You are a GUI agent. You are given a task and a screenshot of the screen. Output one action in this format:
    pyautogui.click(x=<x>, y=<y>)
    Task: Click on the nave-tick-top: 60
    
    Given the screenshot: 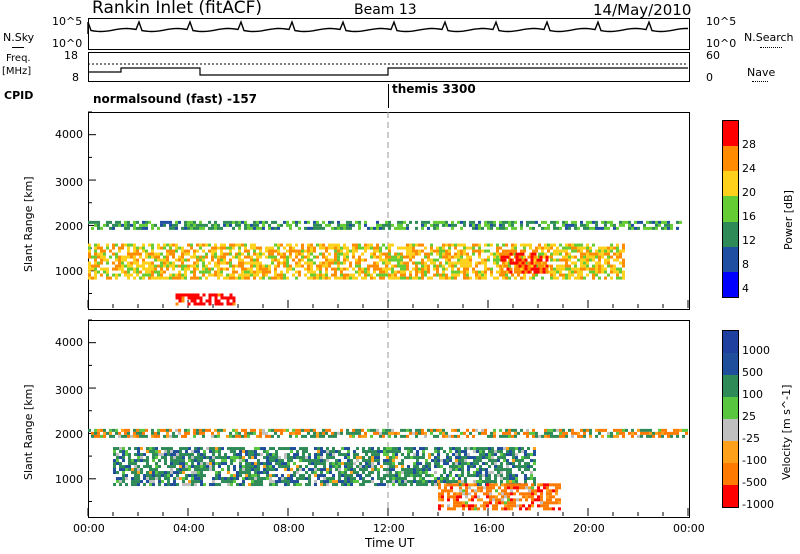 What is the action you would take?
    pyautogui.click(x=713, y=55)
    